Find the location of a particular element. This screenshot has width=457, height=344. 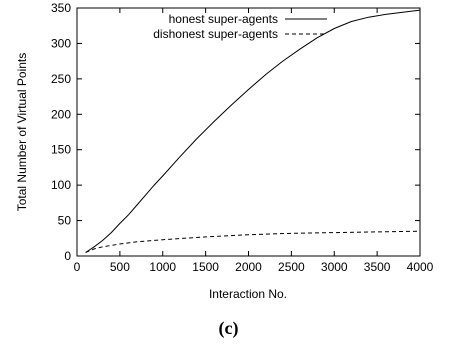

y-tick-label: 150 is located at coordinates (61, 150).